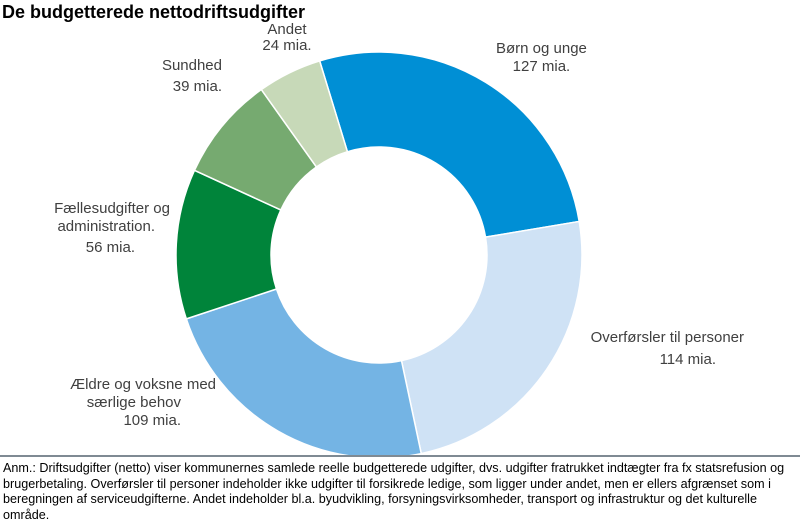 The width and height of the screenshot is (800, 525). I want to click on slice-label-sundhed: Sundhed 39 mia., so click(191, 76).